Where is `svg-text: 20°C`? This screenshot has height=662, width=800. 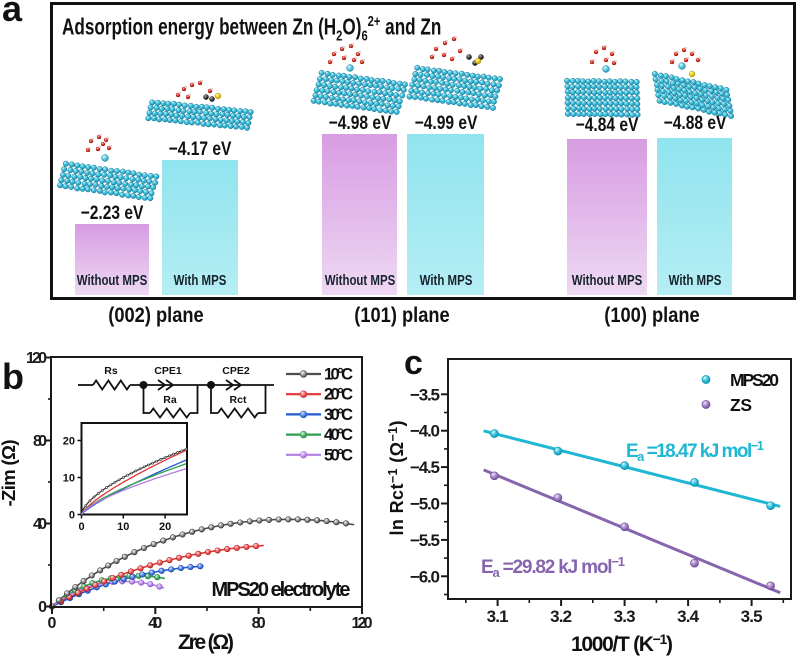 svg-text: 20°C is located at coordinates (338, 395).